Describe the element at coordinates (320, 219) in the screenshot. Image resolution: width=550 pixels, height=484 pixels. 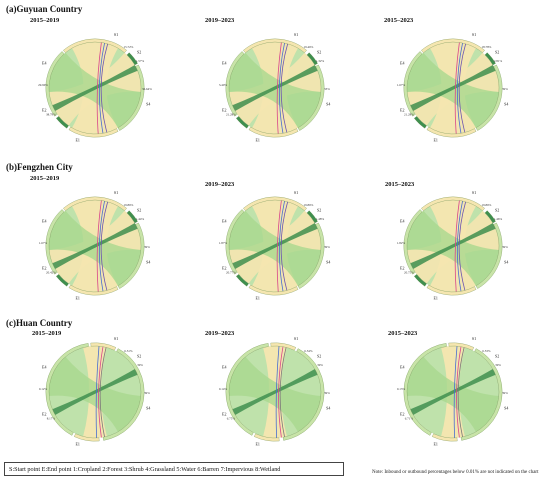
I see `percentage-label: 1.48%` at that location.